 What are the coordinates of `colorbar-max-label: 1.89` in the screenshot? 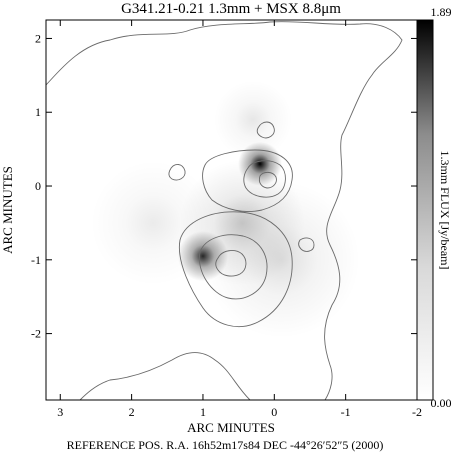 It's located at (441, 12).